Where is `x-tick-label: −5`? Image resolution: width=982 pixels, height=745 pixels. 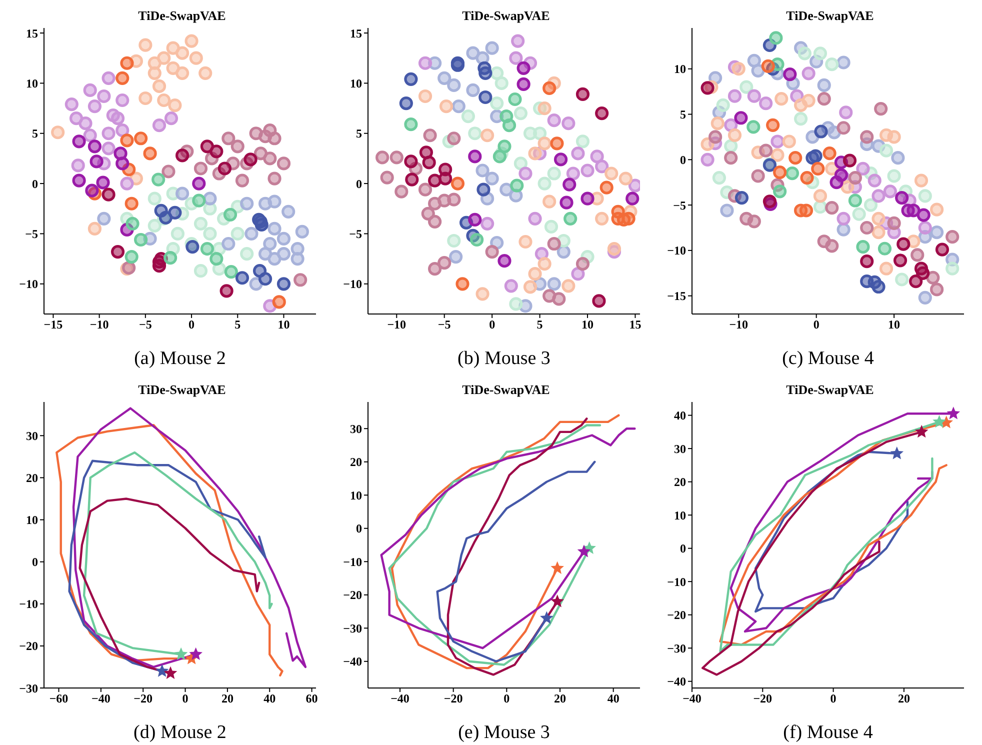
x-tick-label: −5 is located at coordinates (145, 325).